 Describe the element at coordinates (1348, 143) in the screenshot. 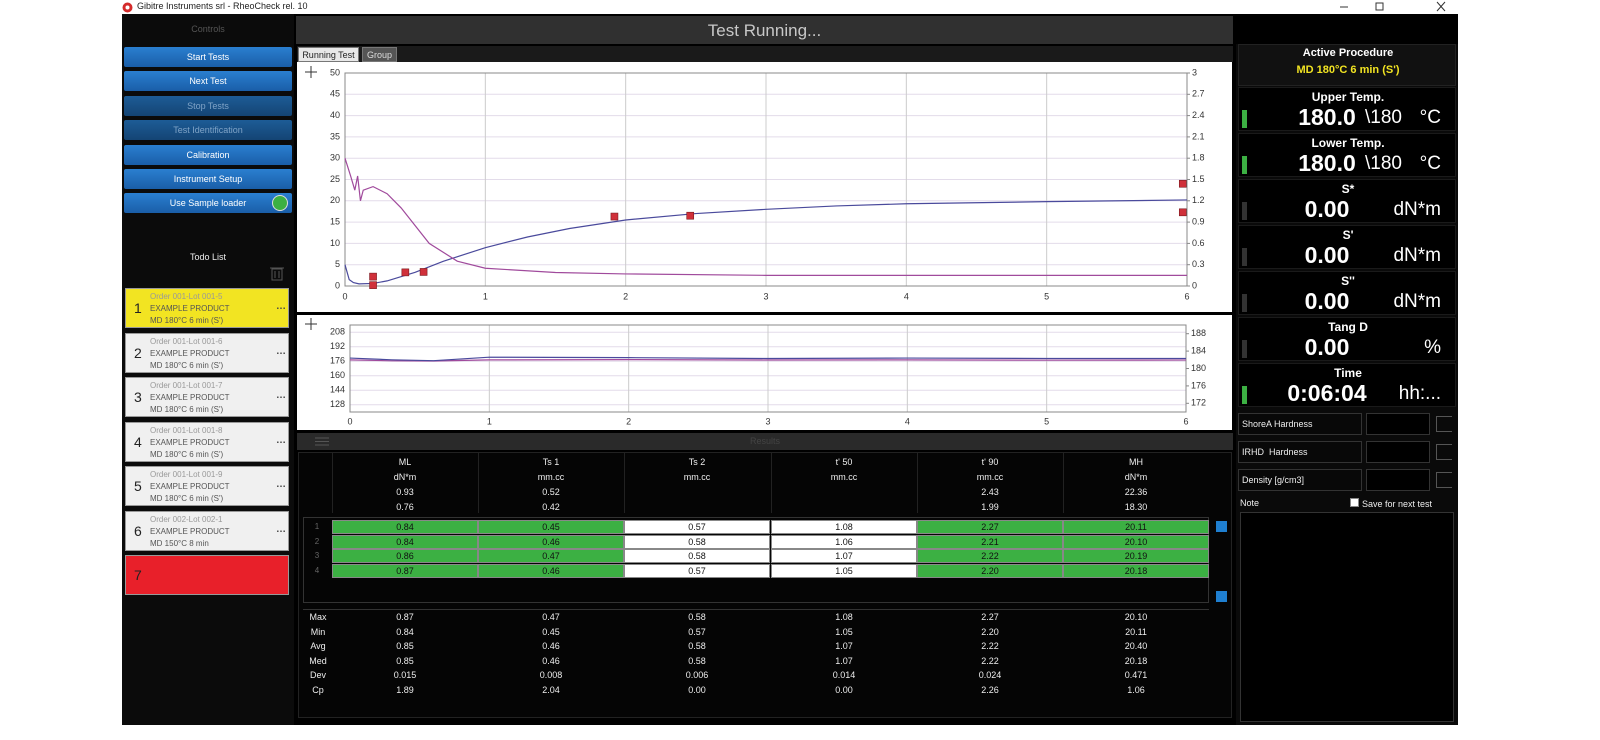

I see `readout-label: Lower Temp.` at that location.